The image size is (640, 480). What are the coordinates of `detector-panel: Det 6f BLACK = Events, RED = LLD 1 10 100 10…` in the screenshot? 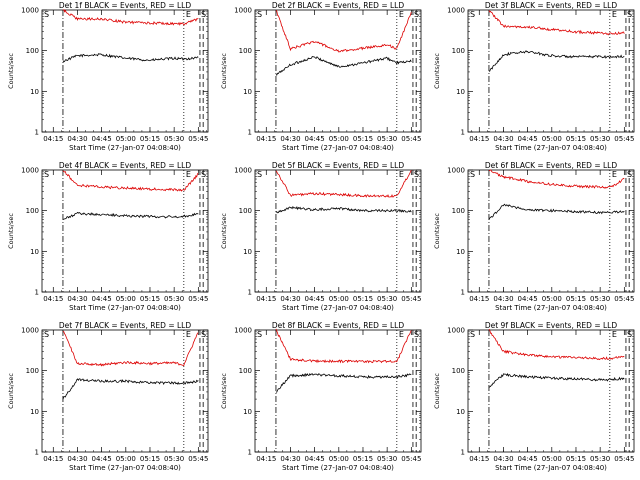 It's located at (532, 240).